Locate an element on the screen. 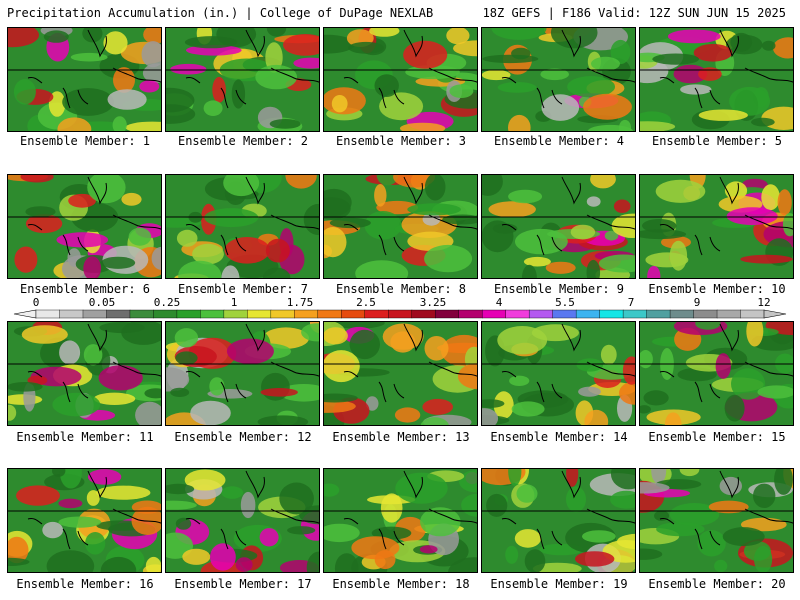 Image resolution: width=800 pixels, height=600 pixels. scale-tick-label: 7 is located at coordinates (631, 302).